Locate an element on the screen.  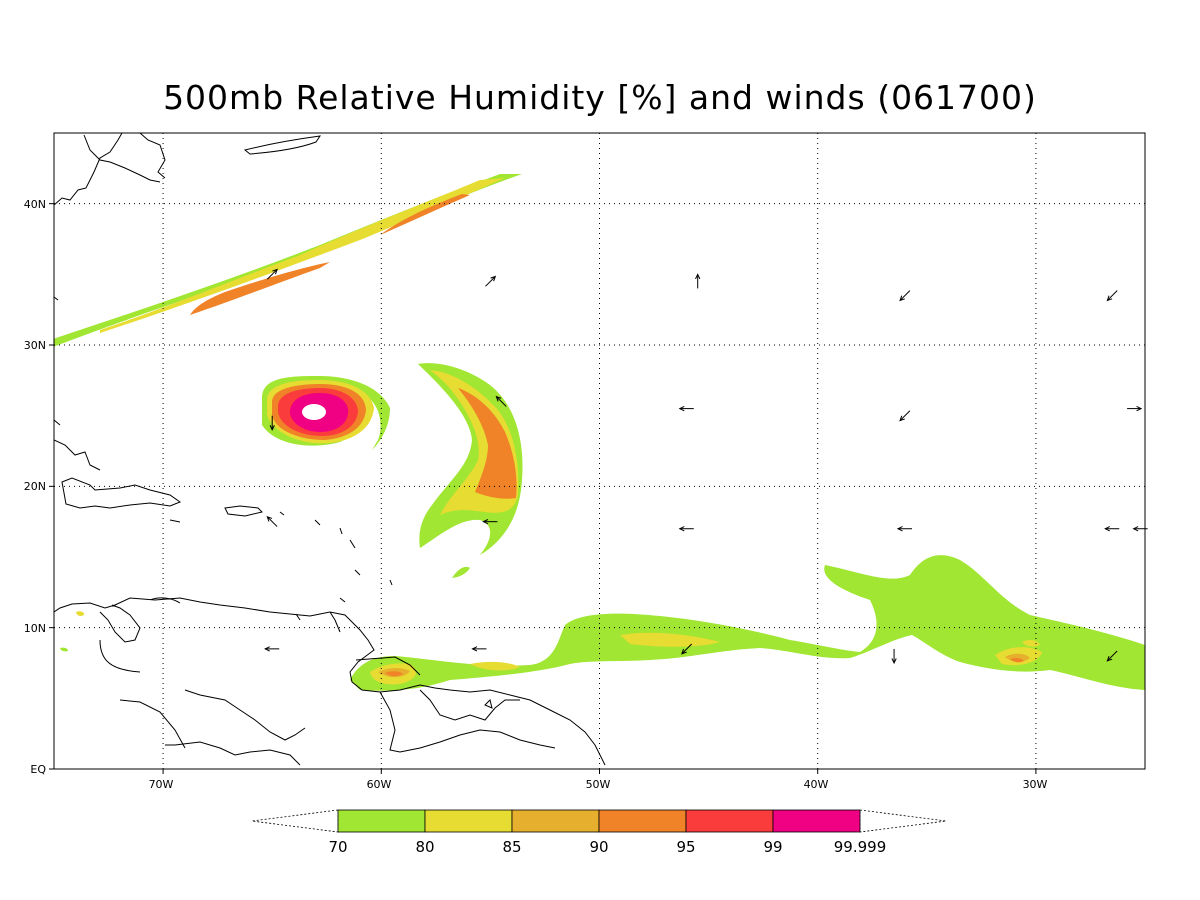
y-tick-label: 40N is located at coordinates (35, 204).